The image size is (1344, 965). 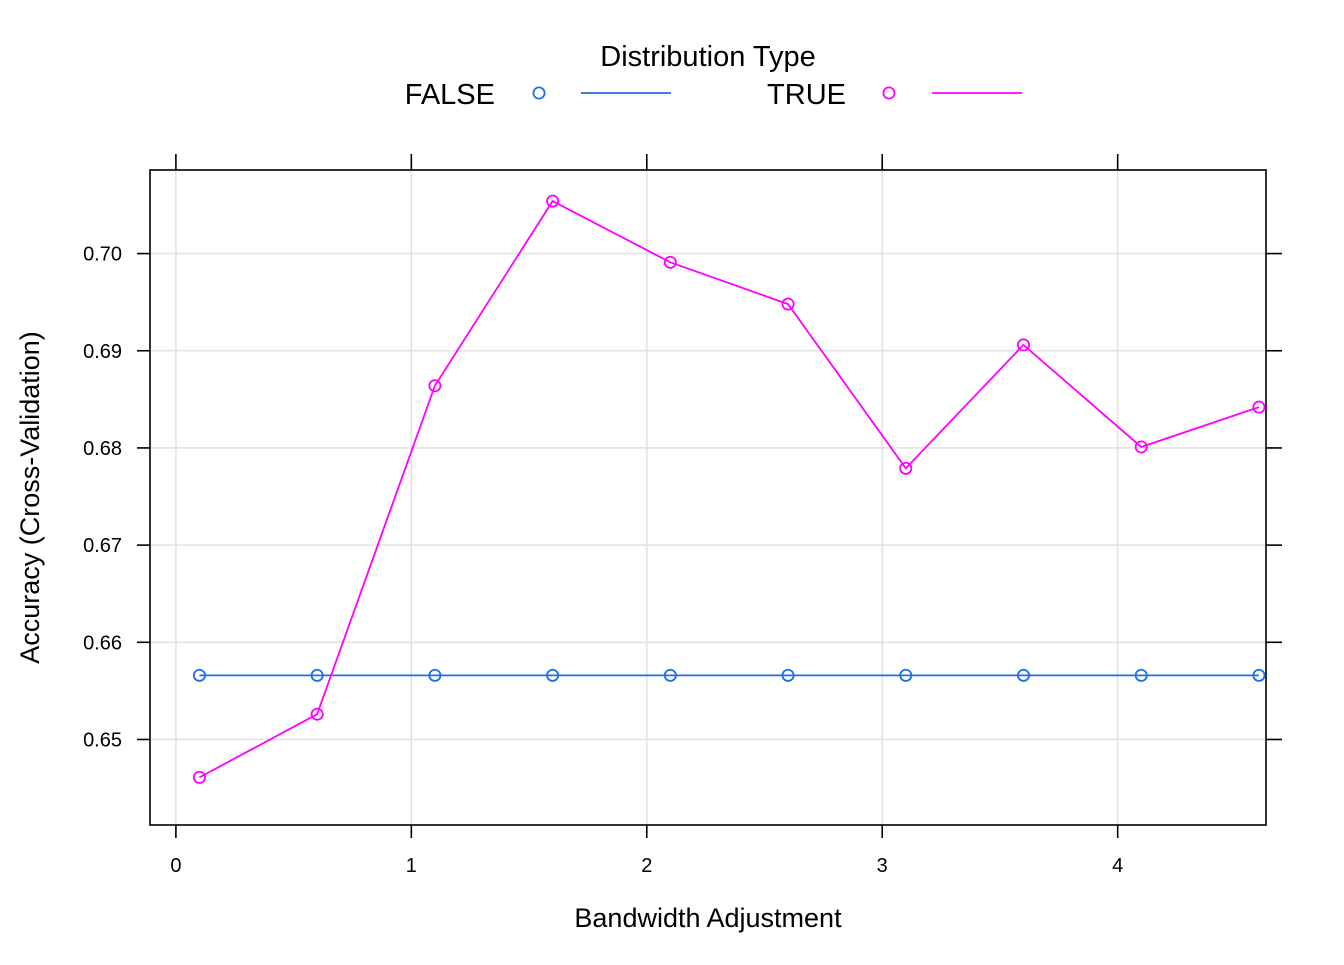 I want to click on x-tick-label: 1, so click(x=411, y=866).